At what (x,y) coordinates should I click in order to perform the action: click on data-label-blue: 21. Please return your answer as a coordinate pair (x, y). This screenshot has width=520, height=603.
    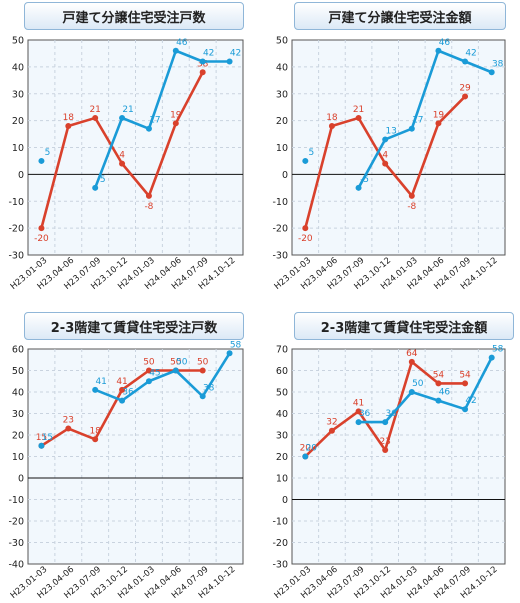
    Looking at the image, I should click on (127, 110).